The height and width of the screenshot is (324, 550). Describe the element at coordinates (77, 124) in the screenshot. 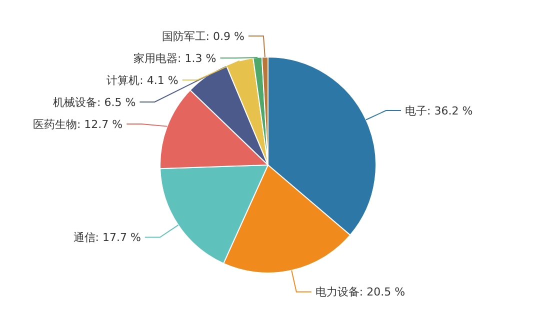

I see `slice-label: 医药生物: 12.7 %` at that location.